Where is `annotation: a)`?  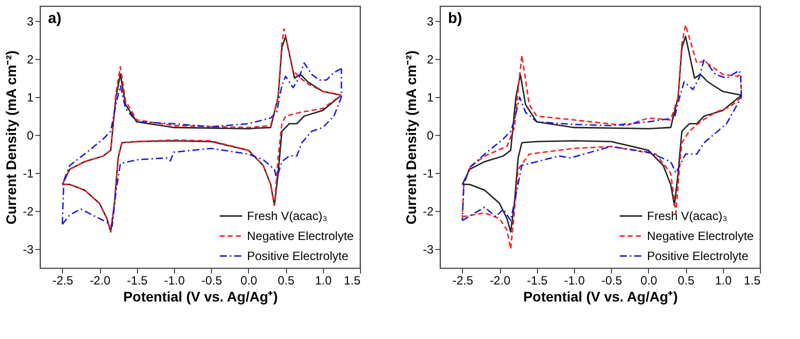
annotation: a) is located at coordinates (55, 18).